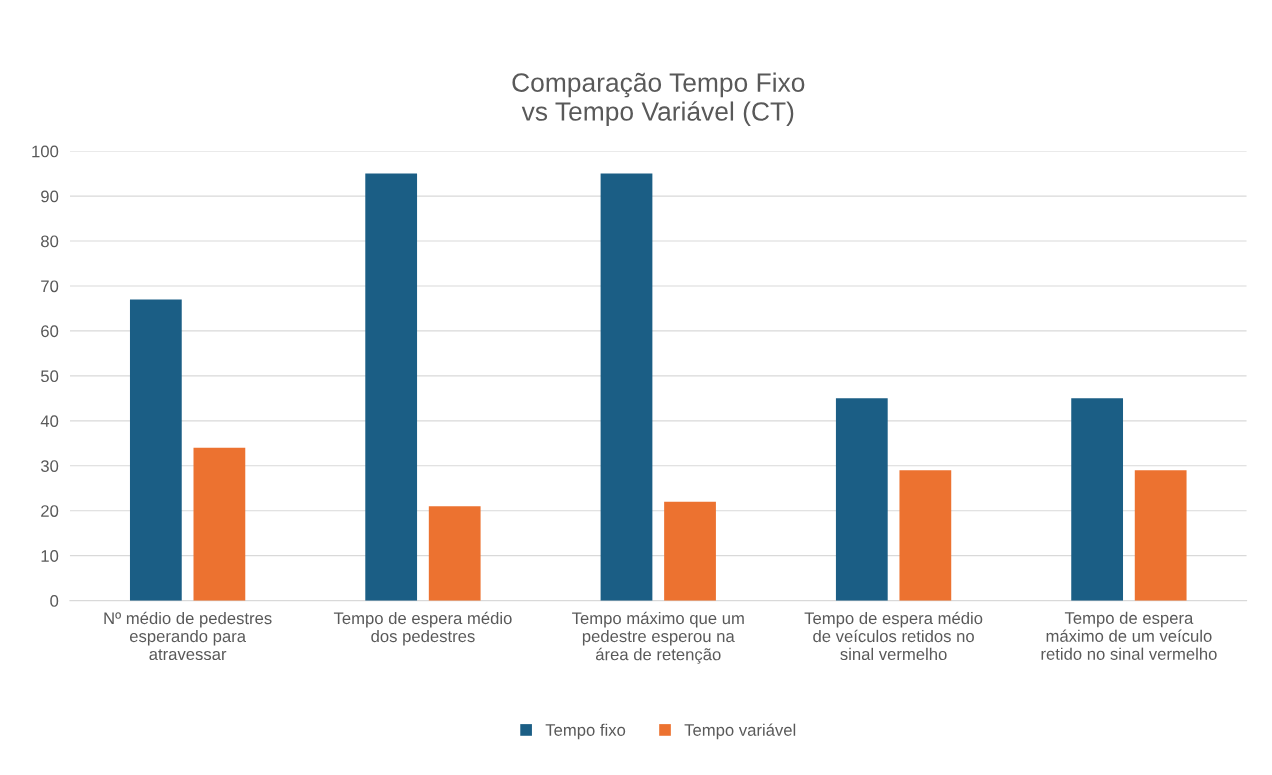 The width and height of the screenshot is (1272, 775). I want to click on y-tick-label: 50, so click(49, 376).